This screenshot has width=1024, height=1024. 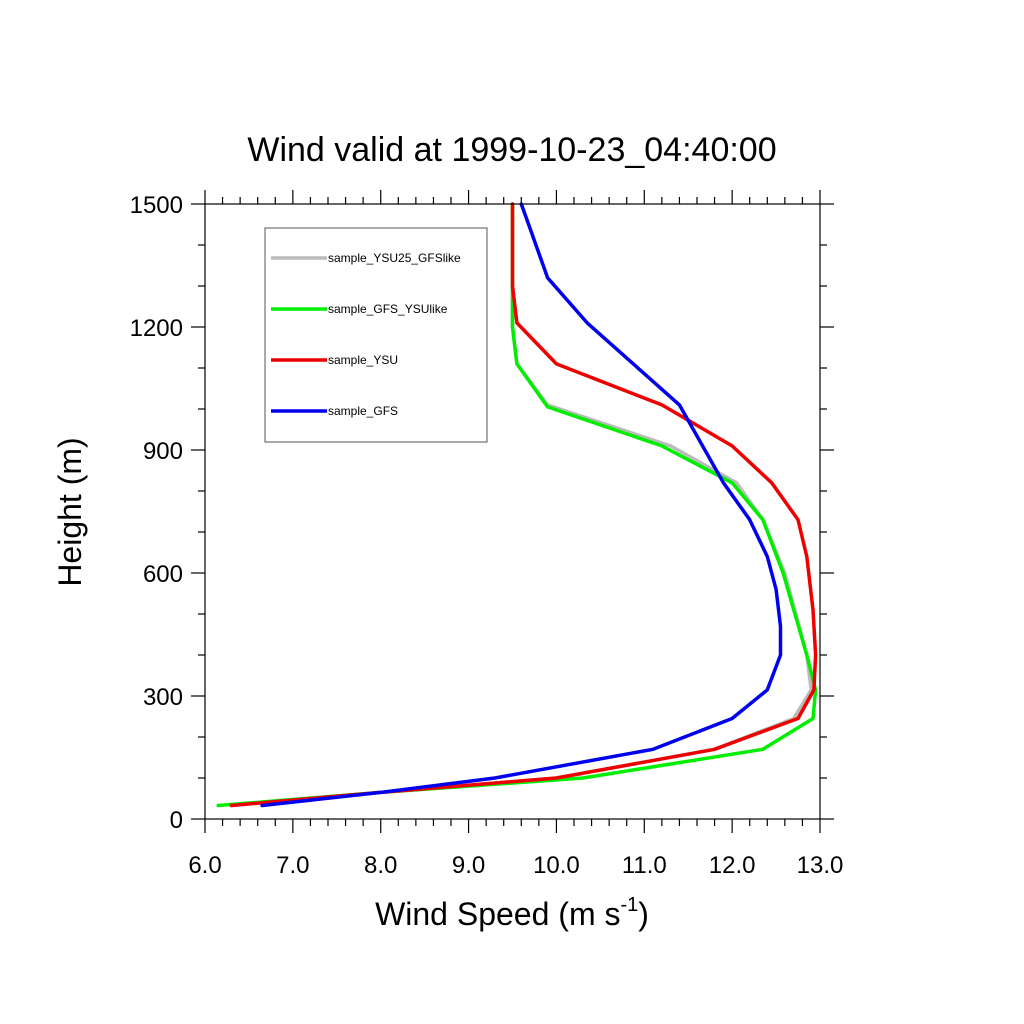 I want to click on x-axis-label-unit-exponent: -1, so click(x=629, y=905).